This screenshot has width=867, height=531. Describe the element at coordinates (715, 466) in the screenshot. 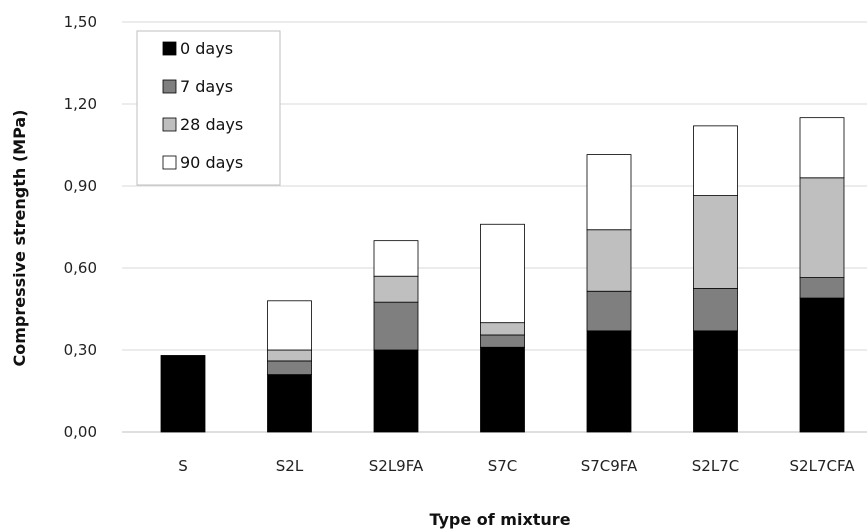

I see `x-tick-label: S2L7C` at that location.